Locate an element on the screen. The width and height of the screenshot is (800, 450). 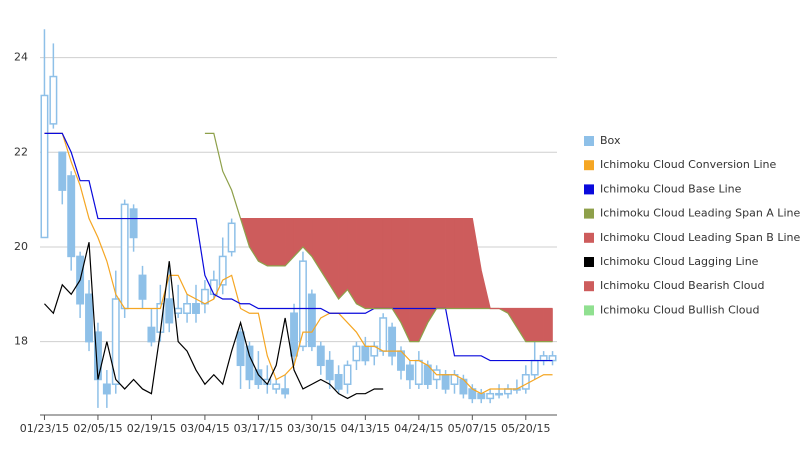
y-tick-label: 20 is located at coordinates (21, 246).